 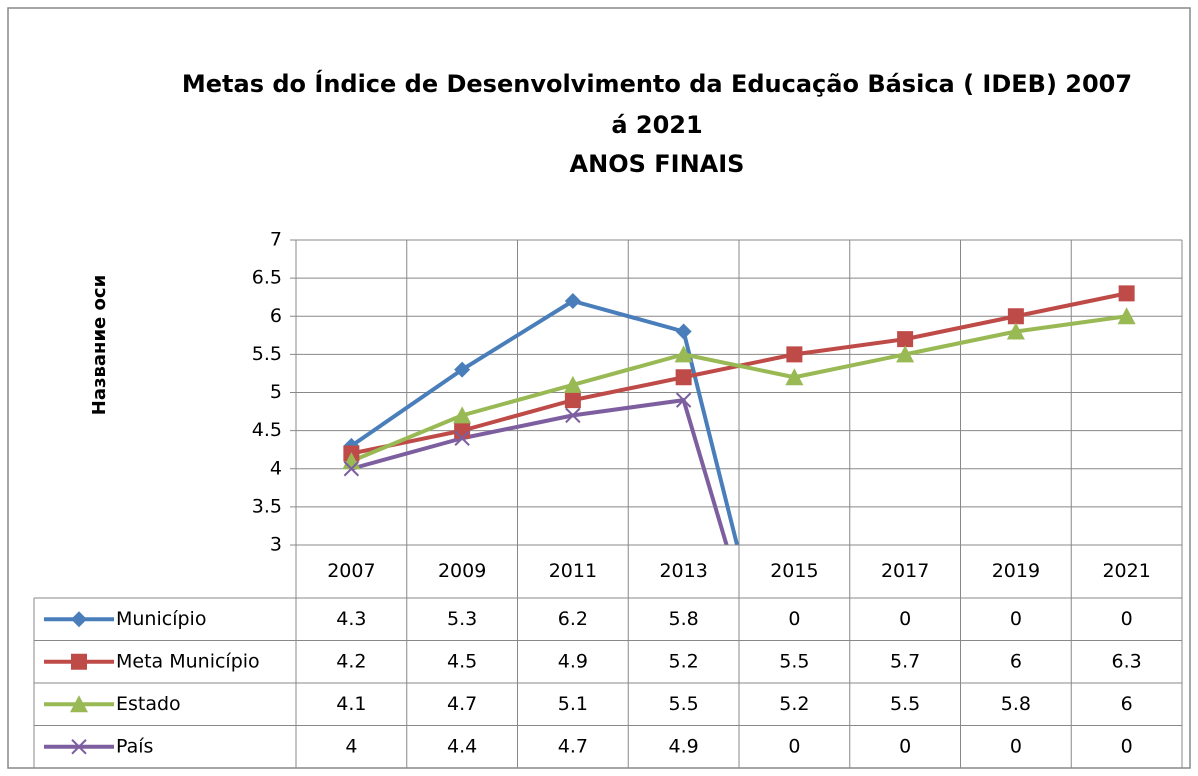 What do you see at coordinates (351, 619) in the screenshot?
I see `table-value: 4.3` at bounding box center [351, 619].